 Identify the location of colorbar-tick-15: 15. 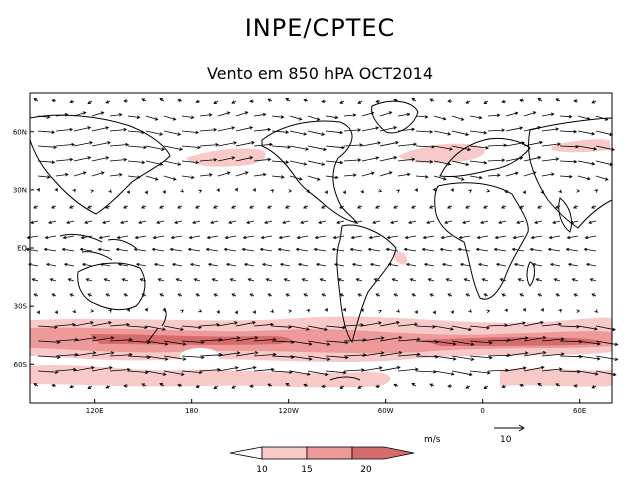
(306, 470).